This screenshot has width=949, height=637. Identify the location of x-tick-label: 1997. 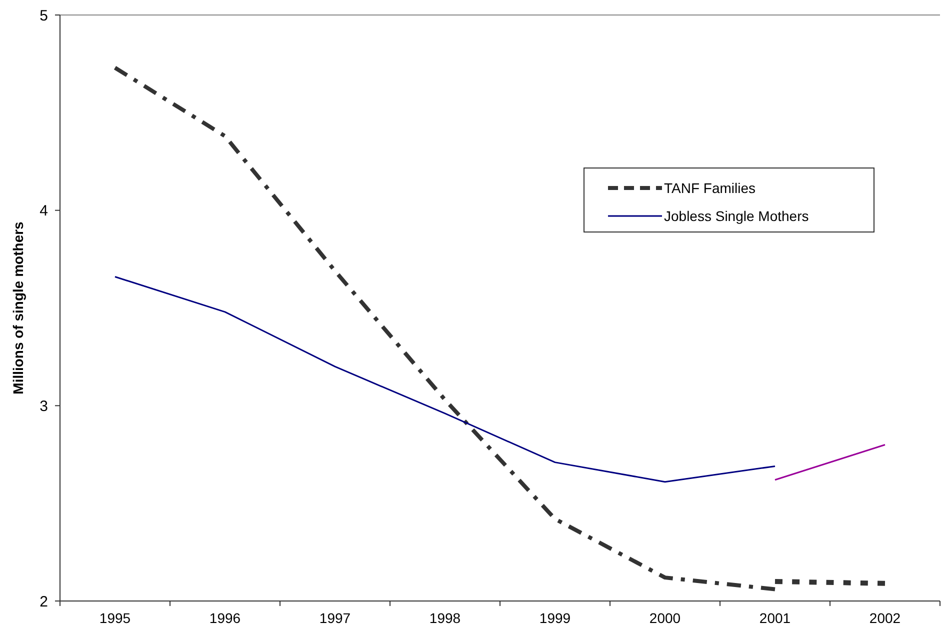
(335, 618).